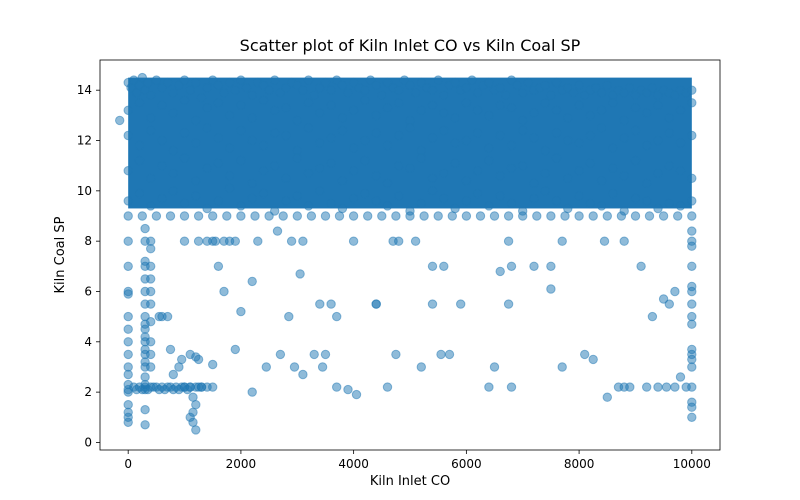 The image size is (800, 500). What do you see at coordinates (60, 254) in the screenshot?
I see `y-axis-label: Kiln Coal SP` at bounding box center [60, 254].